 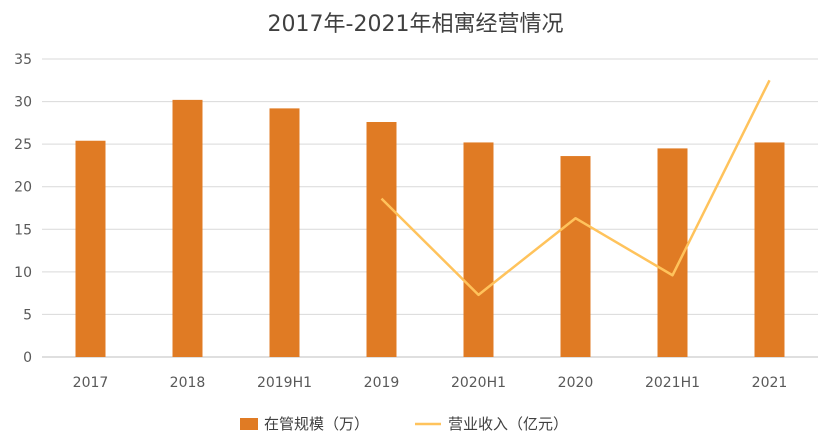 What do you see at coordinates (188, 383) in the screenshot?
I see `x-tick-label: 2018` at bounding box center [188, 383].